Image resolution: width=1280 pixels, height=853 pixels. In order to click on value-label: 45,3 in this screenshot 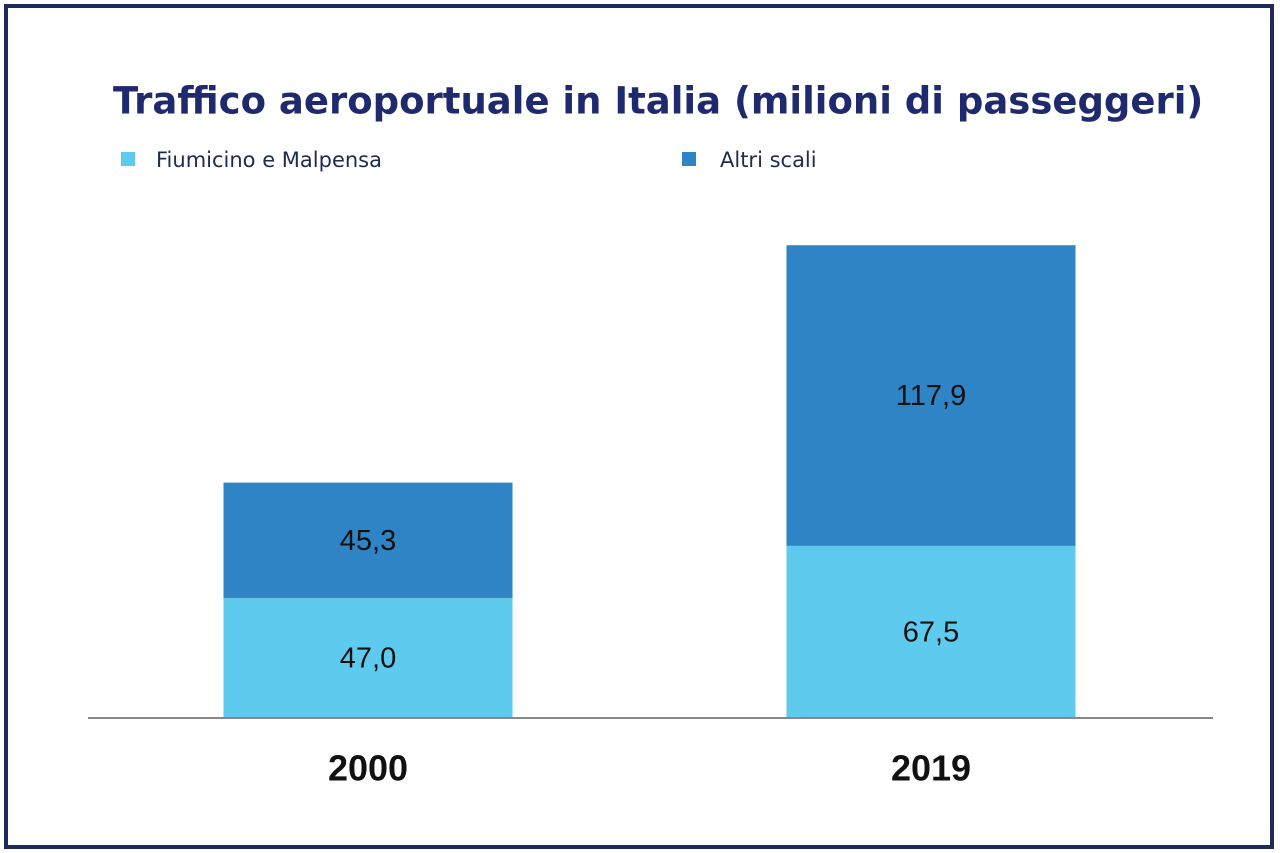, I will do `click(368, 541)`.